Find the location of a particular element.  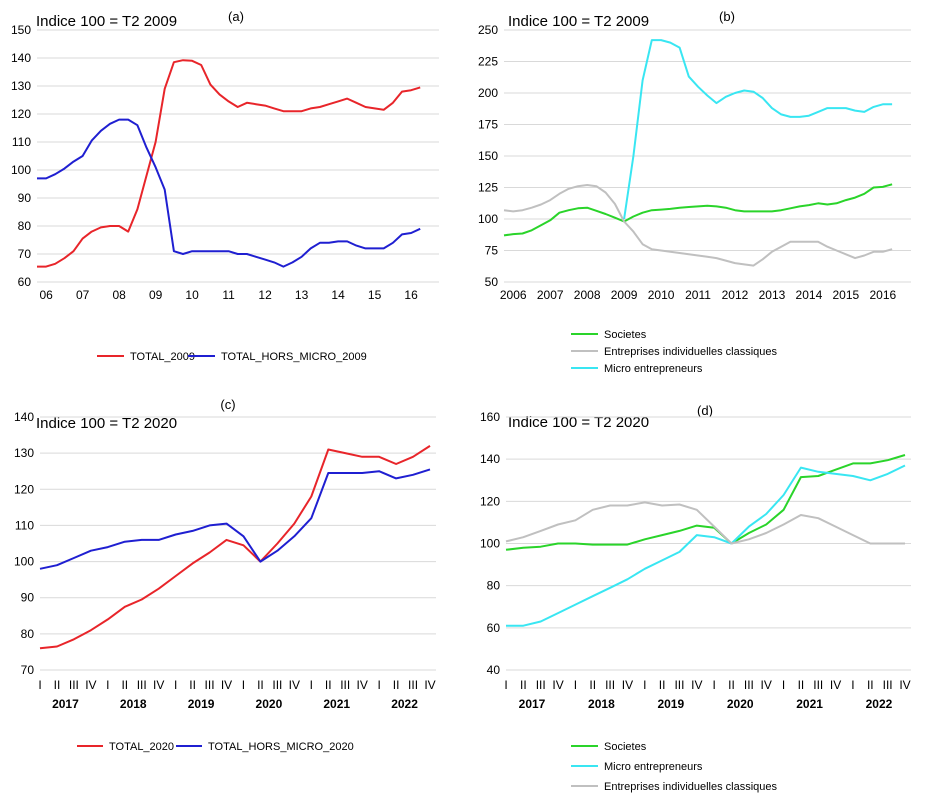

x-tick-label: 2015 is located at coordinates (846, 295).